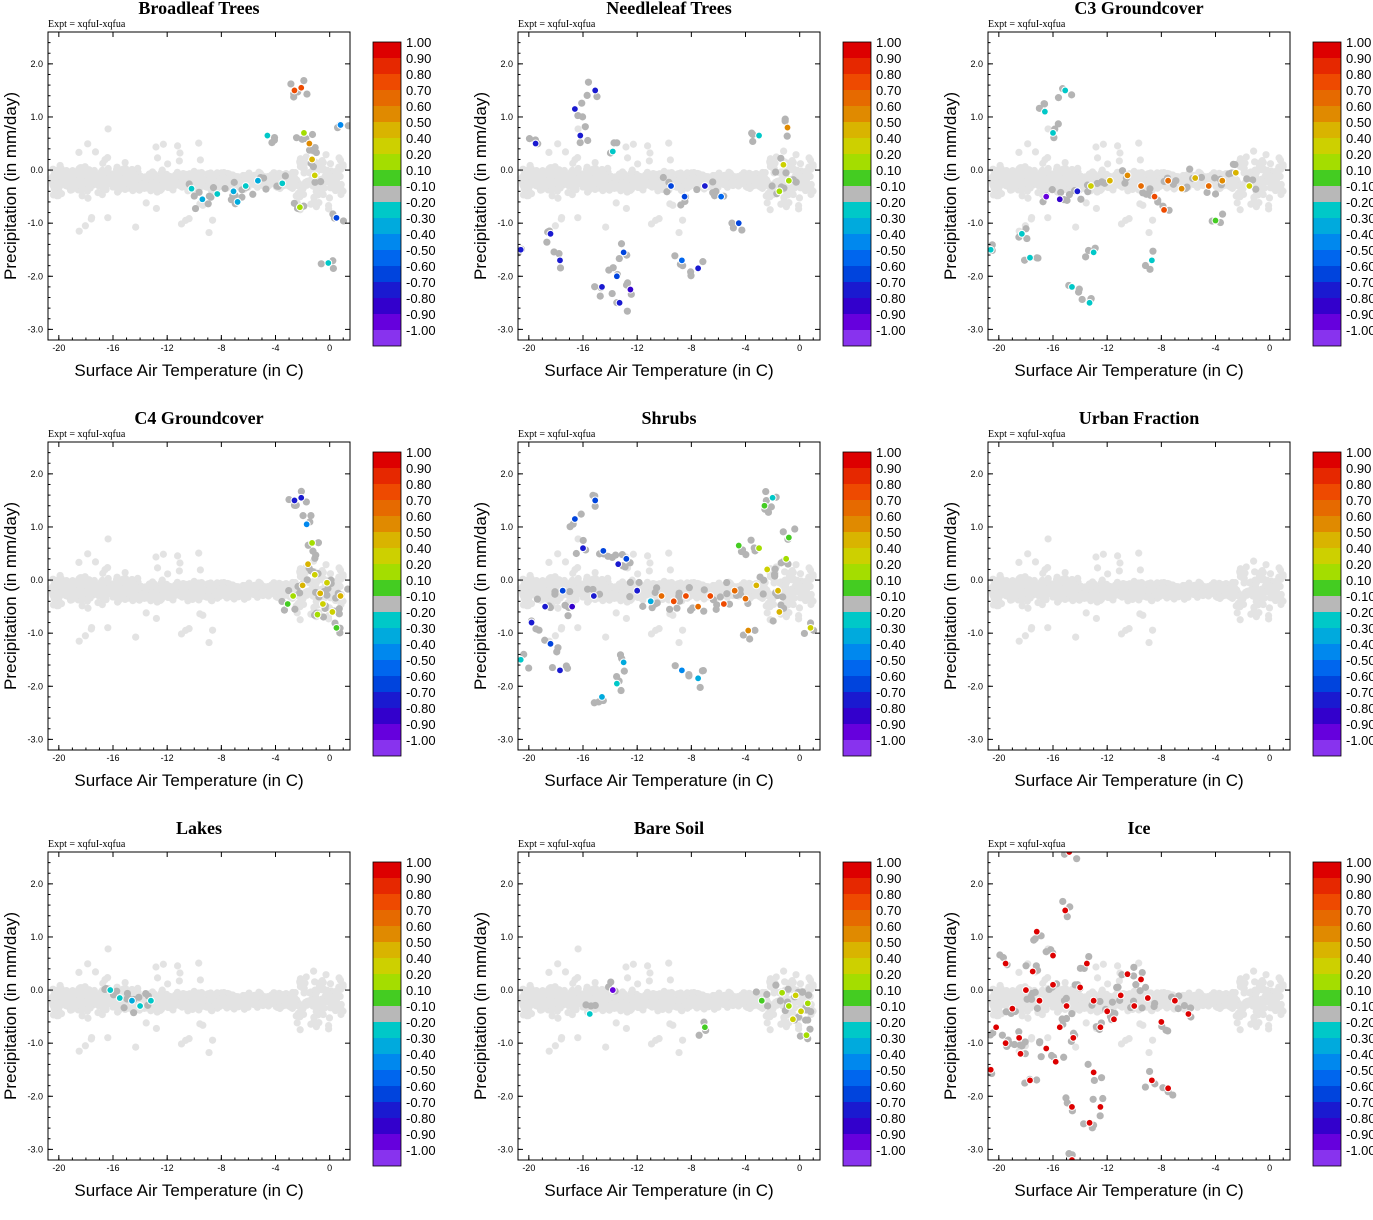 This screenshot has height=1220, width=1373. What do you see at coordinates (668, 9) in the screenshot?
I see `chart-title: Needleleaf Trees` at bounding box center [668, 9].